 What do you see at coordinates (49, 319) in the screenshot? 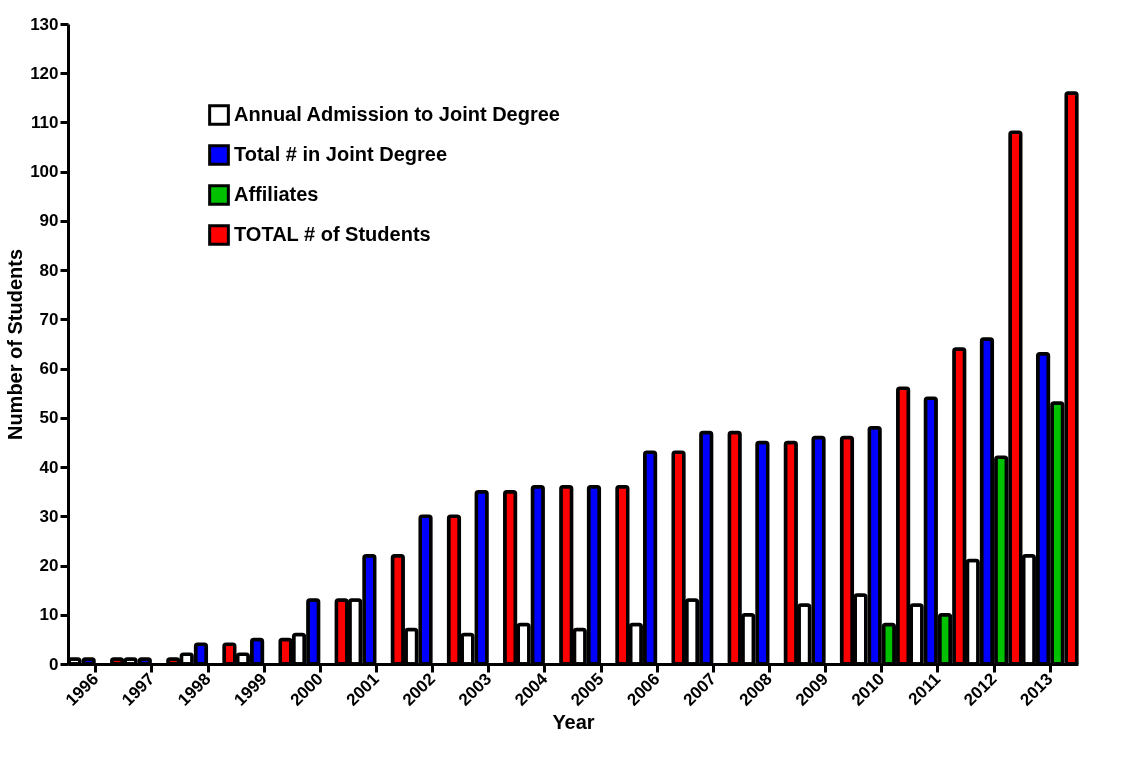
I see `y-tick-label: 70` at bounding box center [49, 319].